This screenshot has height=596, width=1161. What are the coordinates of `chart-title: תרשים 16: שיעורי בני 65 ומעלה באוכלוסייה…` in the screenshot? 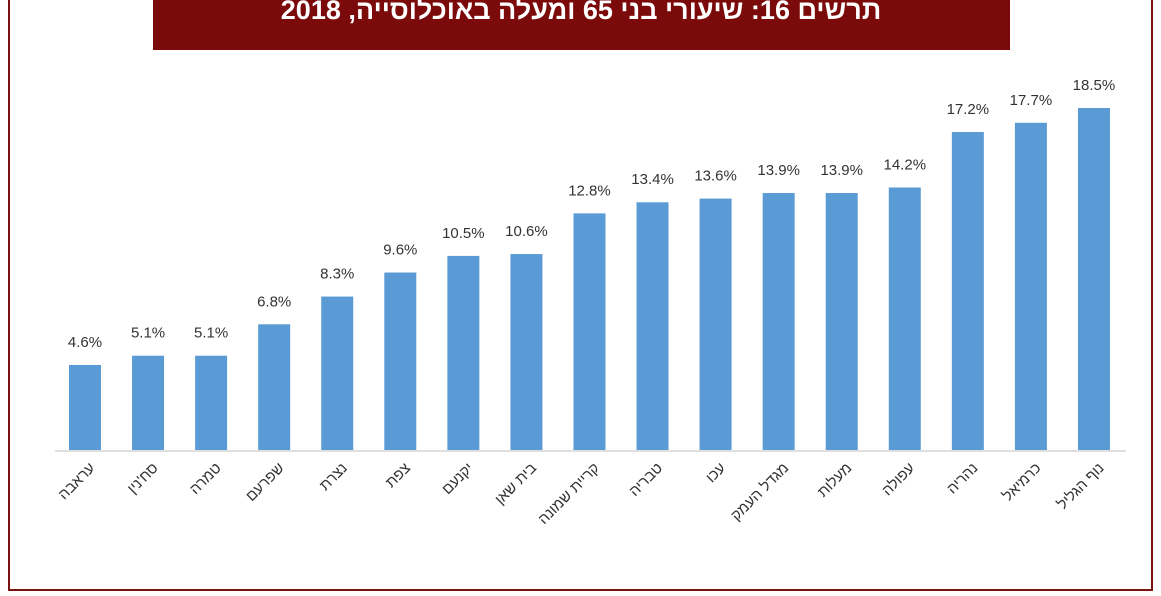 It's located at (581, 12).